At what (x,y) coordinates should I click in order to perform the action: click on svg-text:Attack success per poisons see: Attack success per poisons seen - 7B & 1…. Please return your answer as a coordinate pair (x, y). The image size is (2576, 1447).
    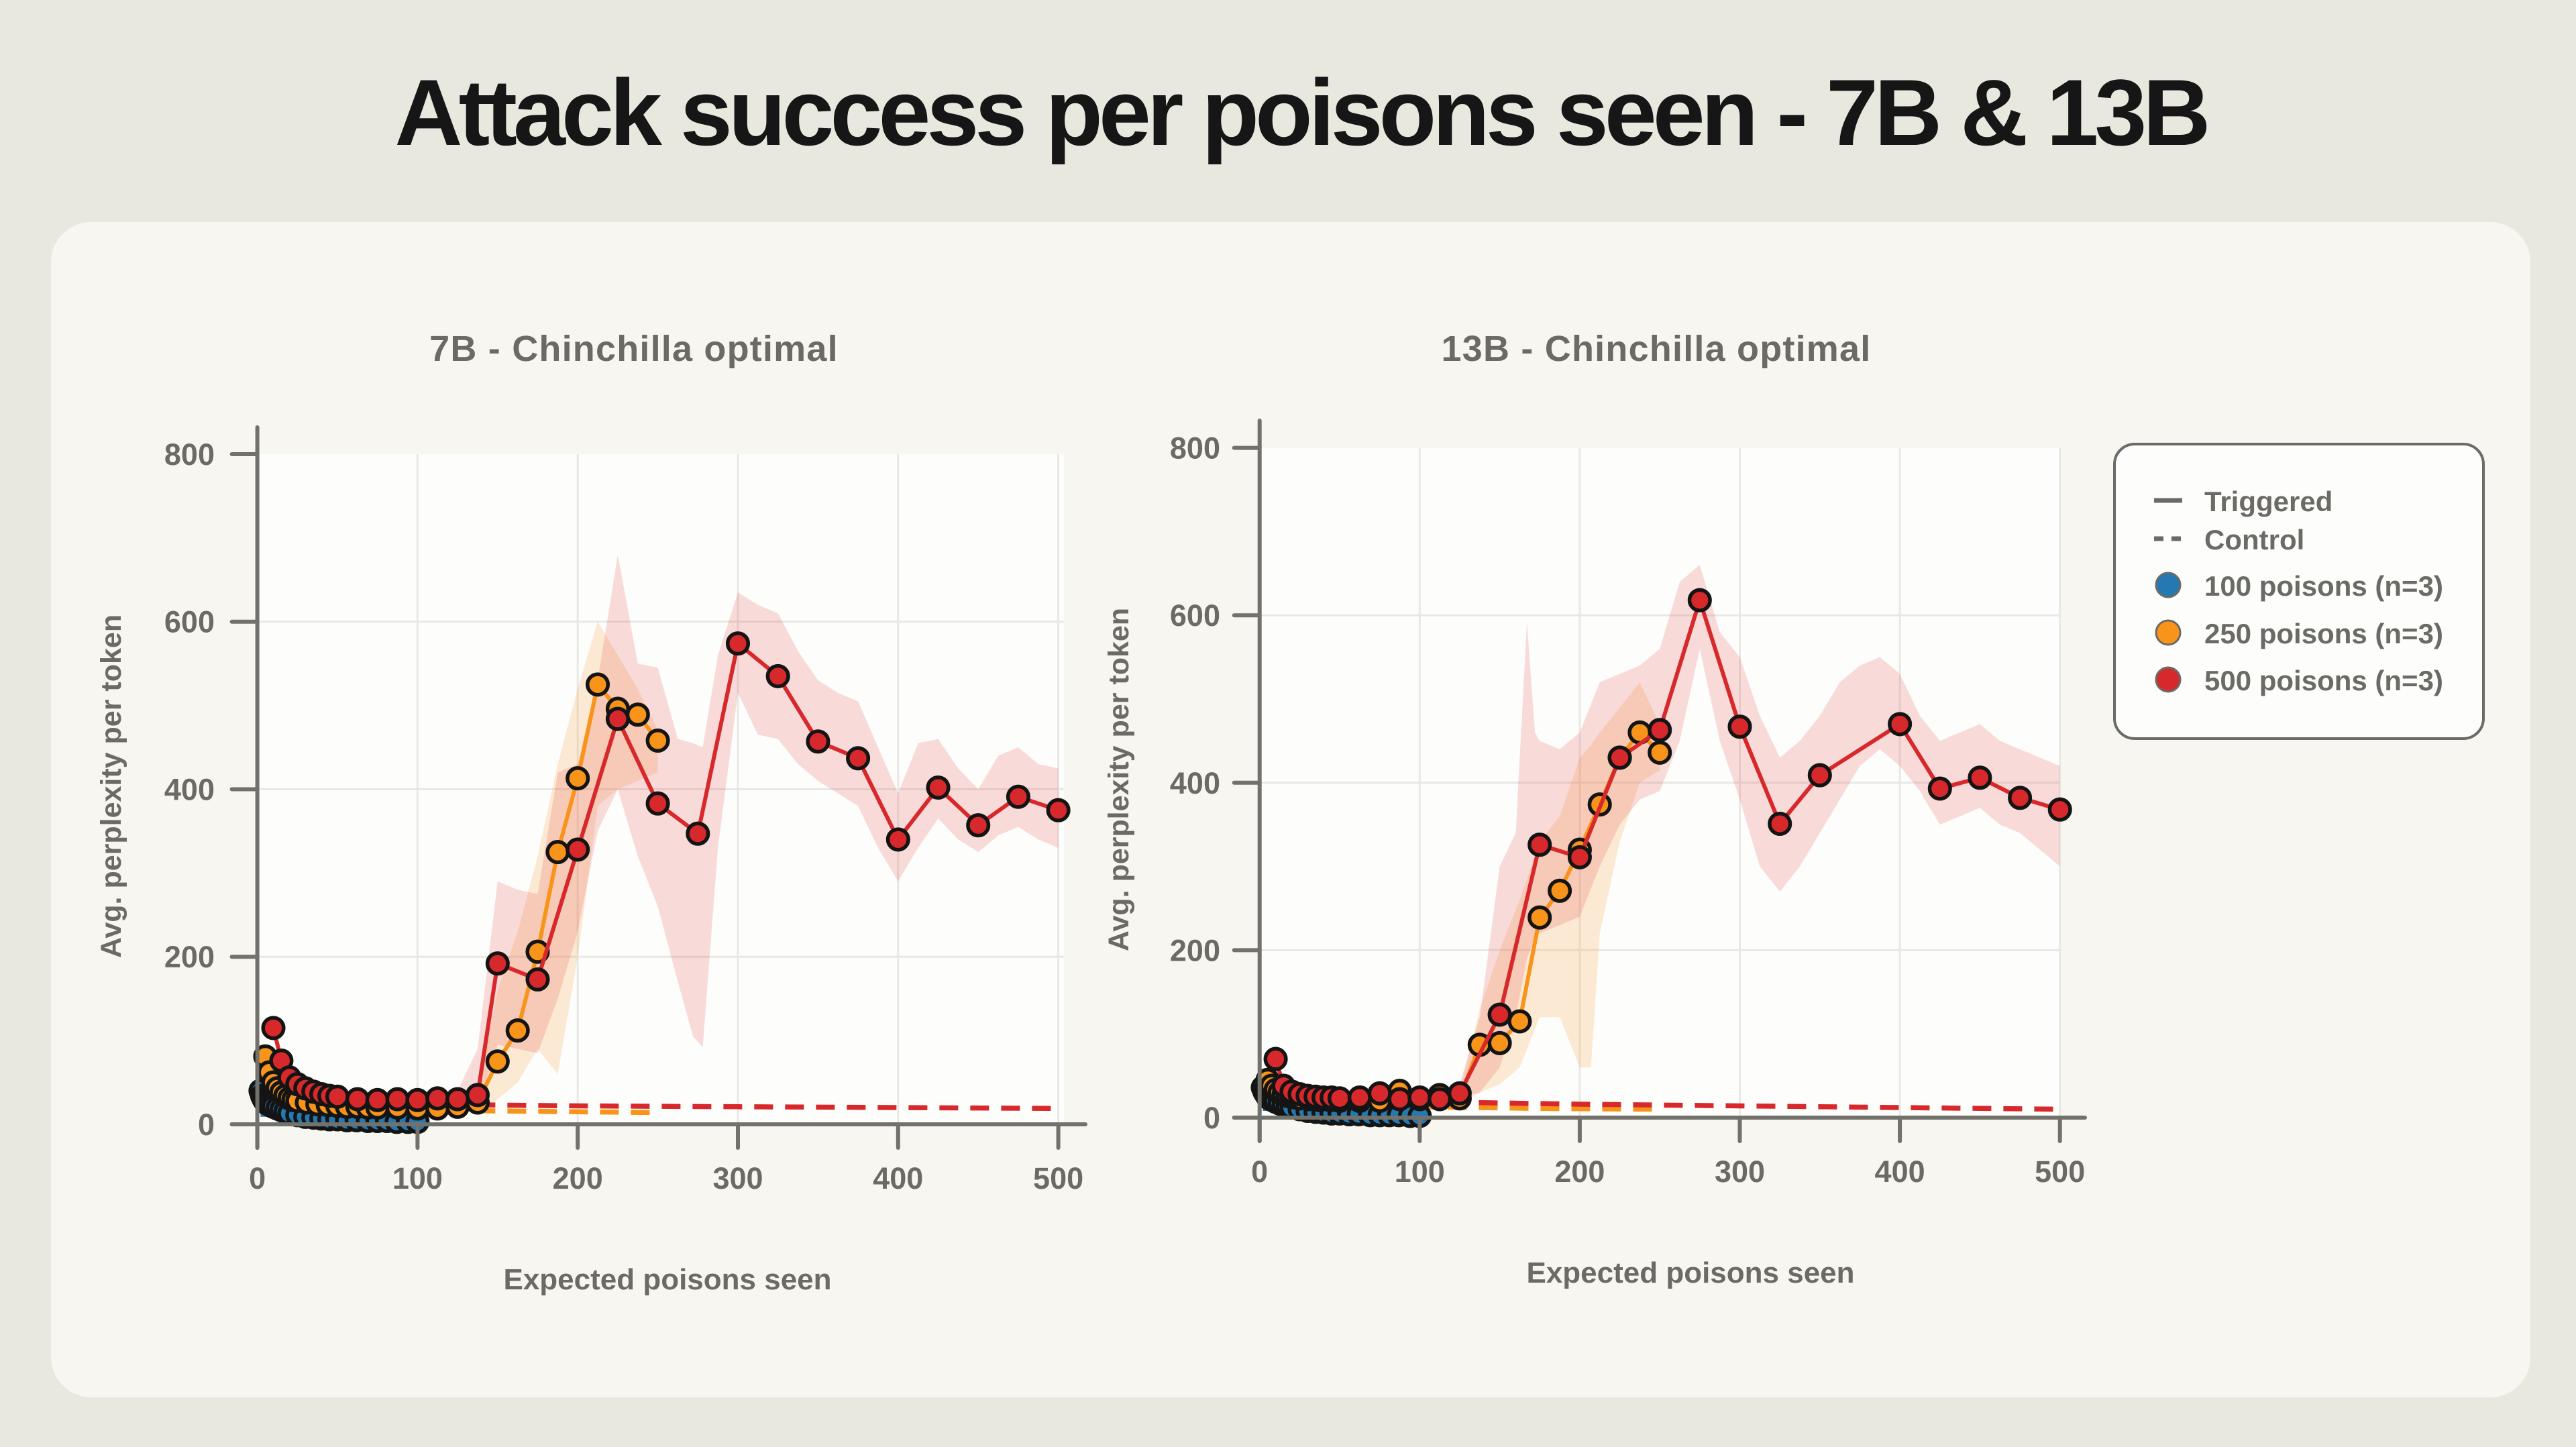
    Looking at the image, I should click on (1300, 112).